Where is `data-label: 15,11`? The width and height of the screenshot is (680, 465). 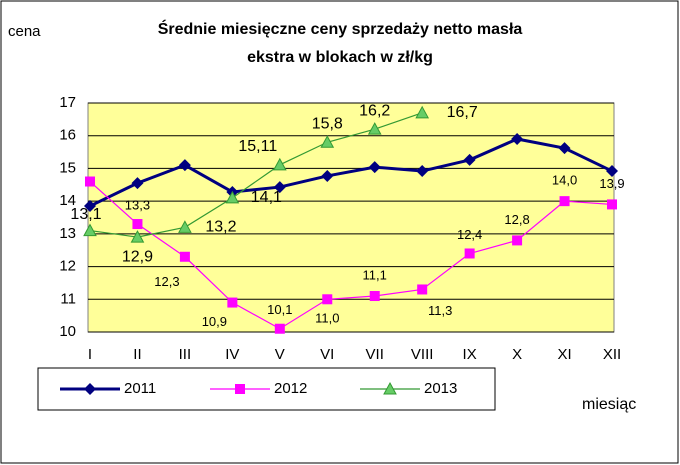 data-label: 15,11 is located at coordinates (257, 146).